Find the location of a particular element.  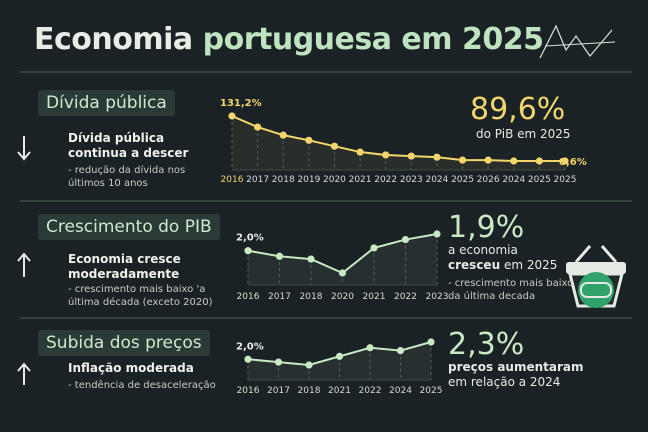

caption-end: em relação a 2024 is located at coordinates (504, 382).